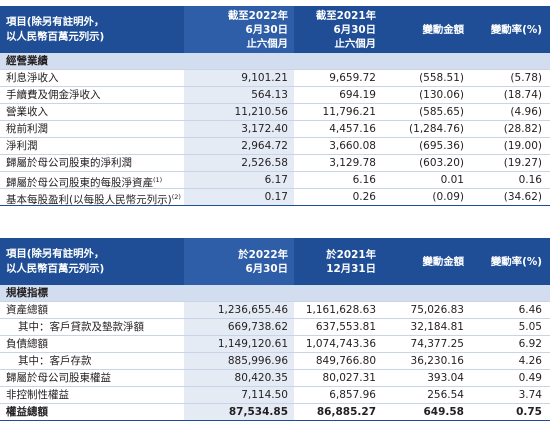 Image resolution: width=550 pixels, height=432 pixels. I want to click on cell-value: 36,230.16, so click(437, 361).